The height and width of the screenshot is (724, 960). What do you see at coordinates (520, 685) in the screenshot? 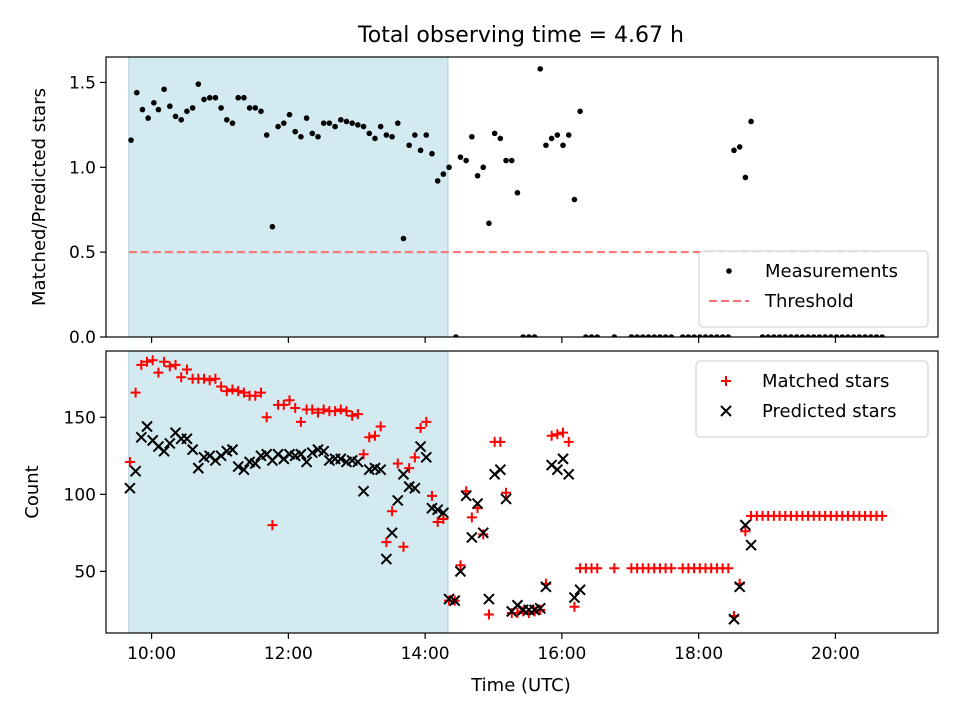
I see `x-axis-label: Time (UTC)` at bounding box center [520, 685].